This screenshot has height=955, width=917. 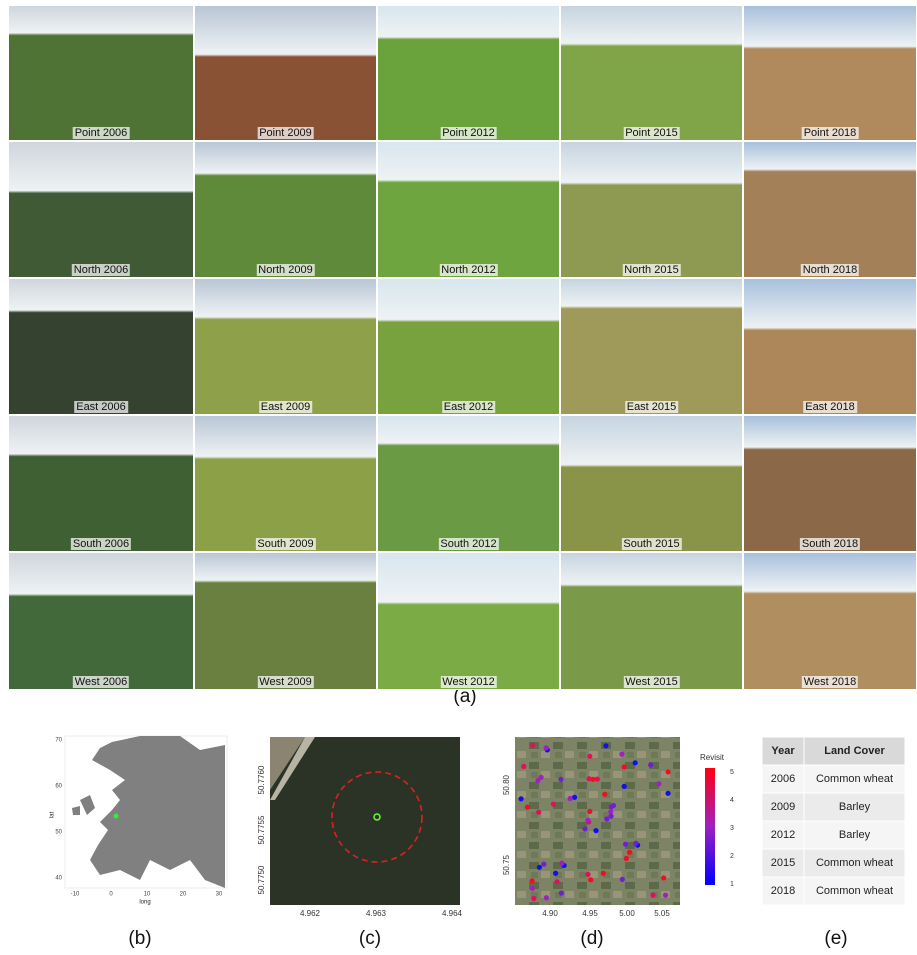 What do you see at coordinates (783, 807) in the screenshot?
I see `table-text: 2009` at bounding box center [783, 807].